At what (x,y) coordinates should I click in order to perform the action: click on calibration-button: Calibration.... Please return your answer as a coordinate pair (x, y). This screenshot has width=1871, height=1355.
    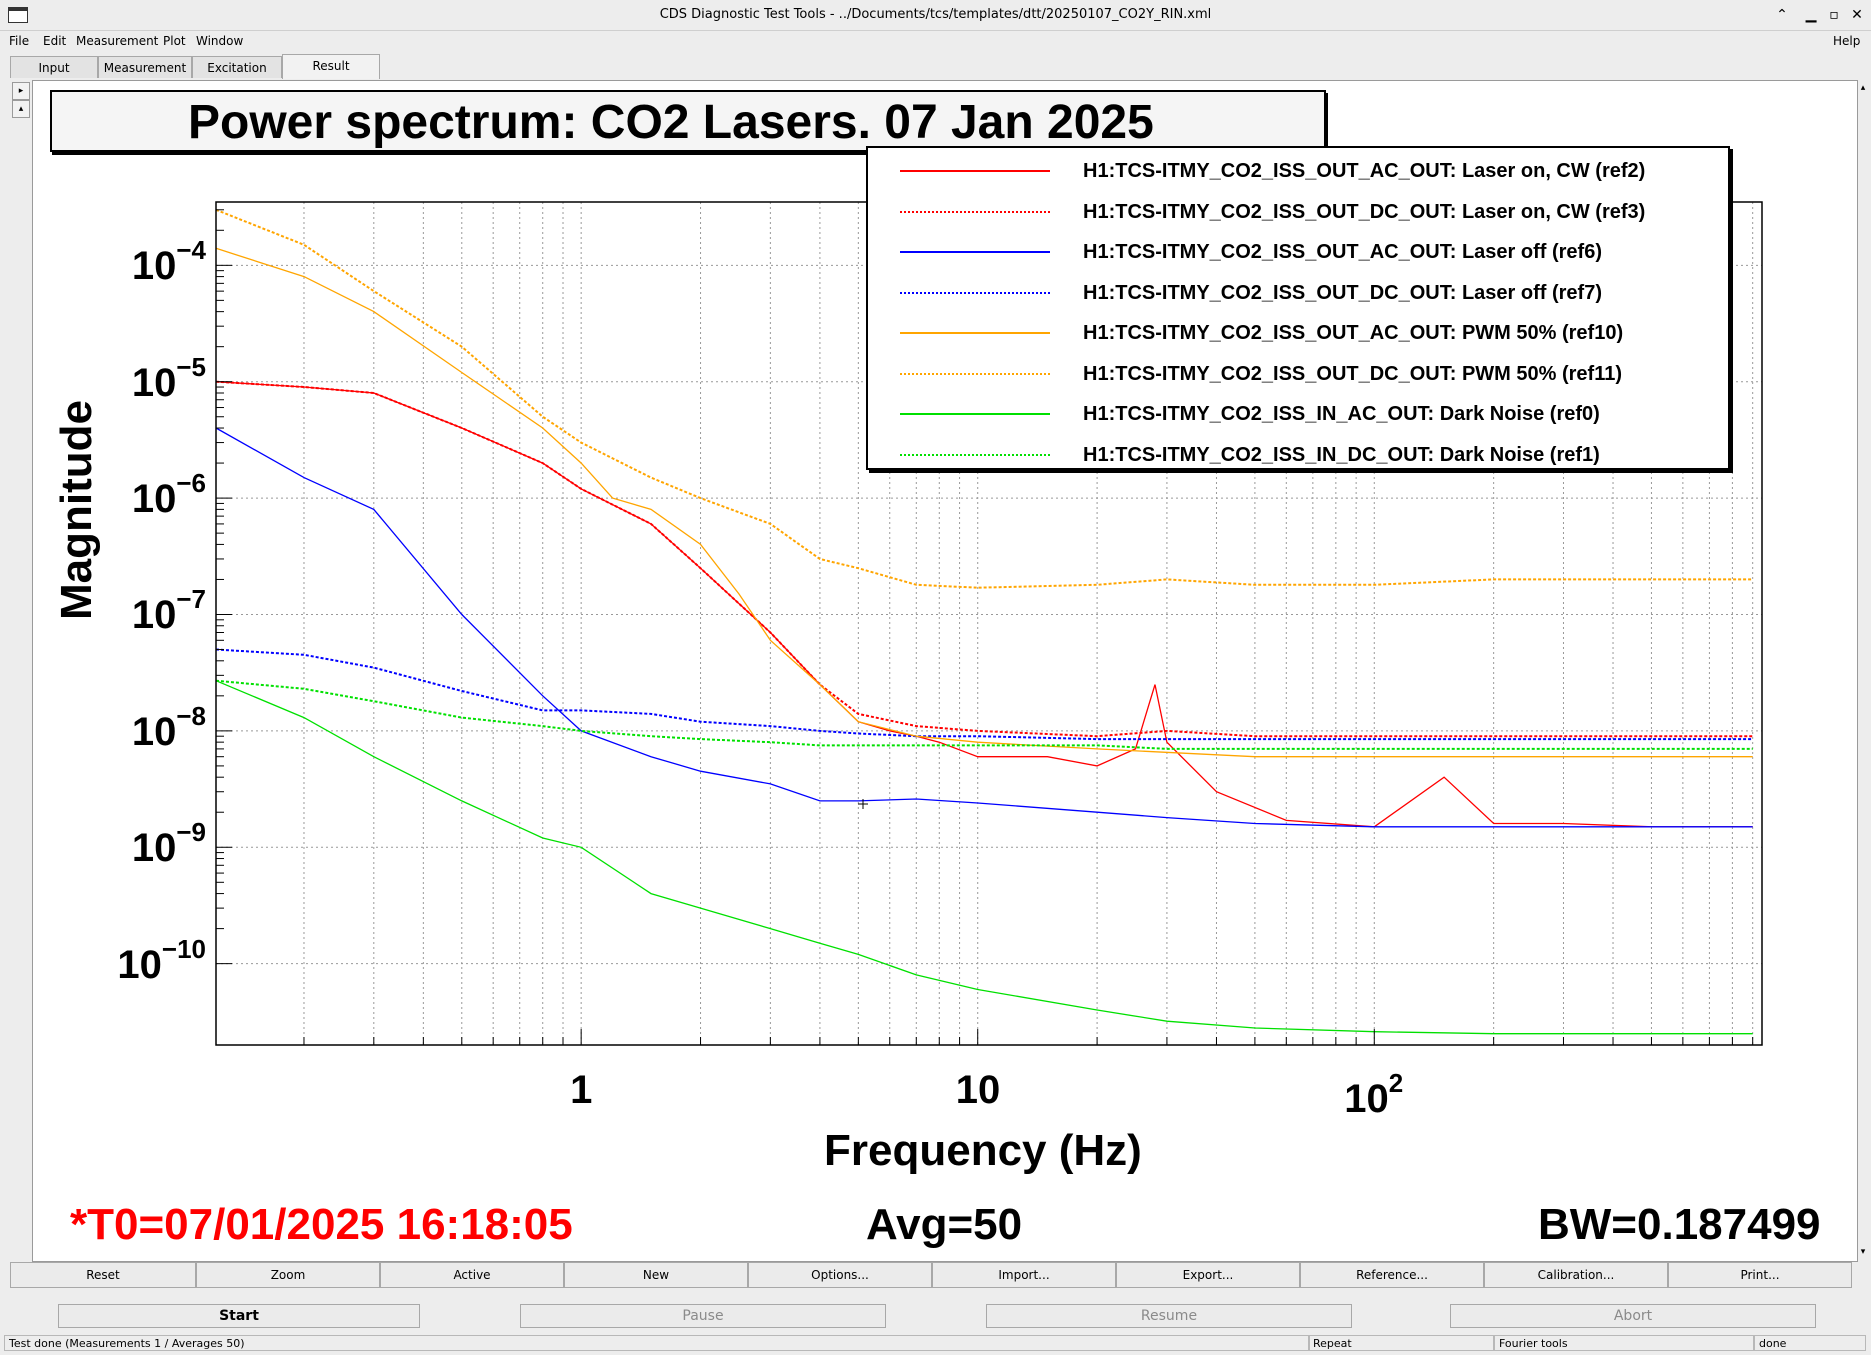
    Looking at the image, I should click on (1576, 1275).